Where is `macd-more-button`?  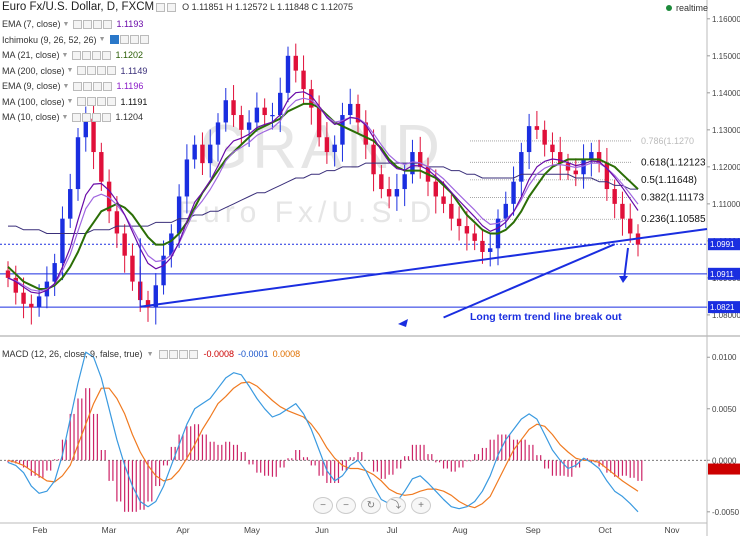
macd-more-button is located at coordinates (183, 354).